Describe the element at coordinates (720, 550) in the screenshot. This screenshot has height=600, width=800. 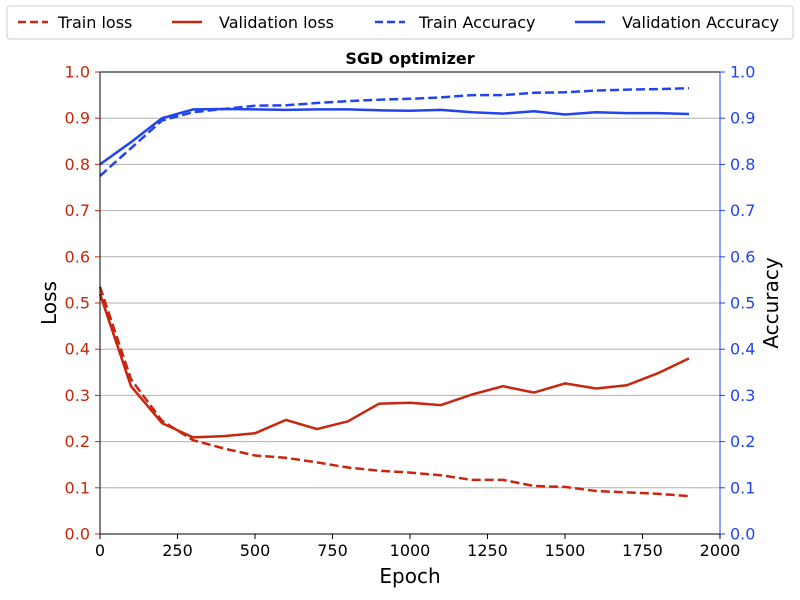
I see `x-tick-label: 2000` at that location.